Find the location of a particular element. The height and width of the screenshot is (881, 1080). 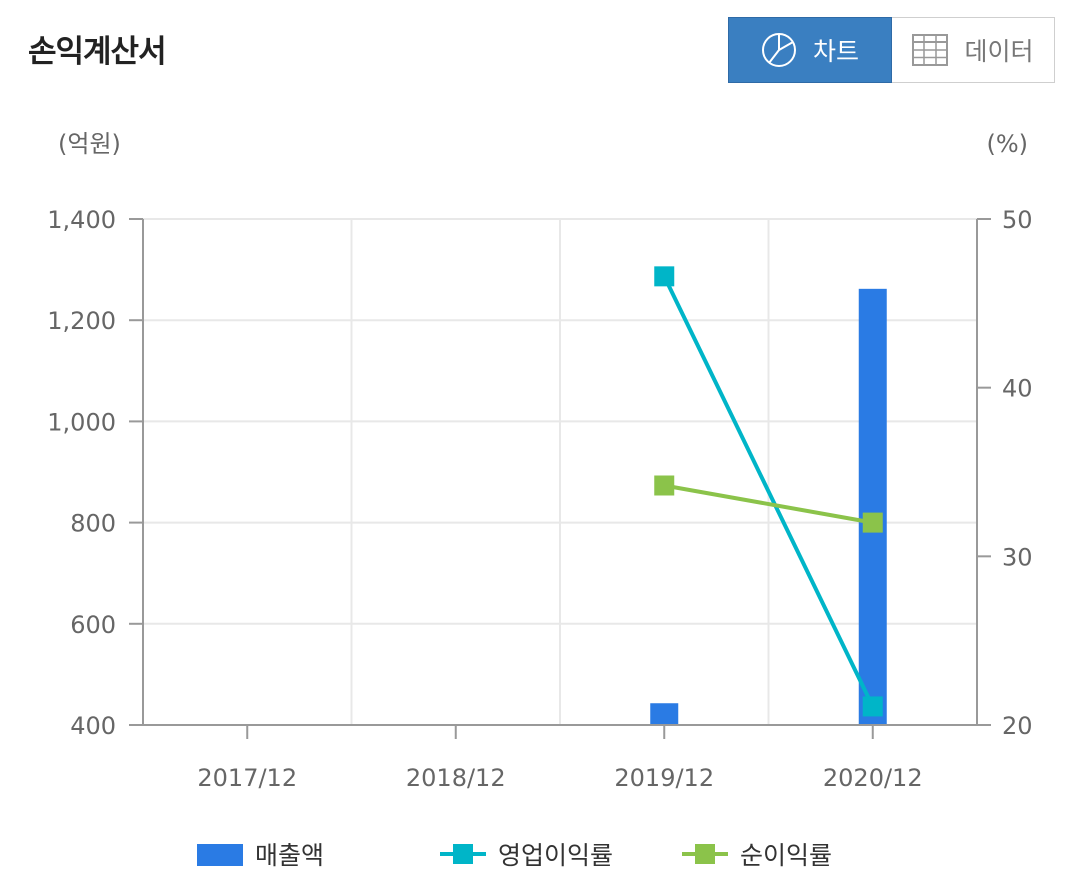

legend-item-net-margin: 순이익률 is located at coordinates (757, 854).